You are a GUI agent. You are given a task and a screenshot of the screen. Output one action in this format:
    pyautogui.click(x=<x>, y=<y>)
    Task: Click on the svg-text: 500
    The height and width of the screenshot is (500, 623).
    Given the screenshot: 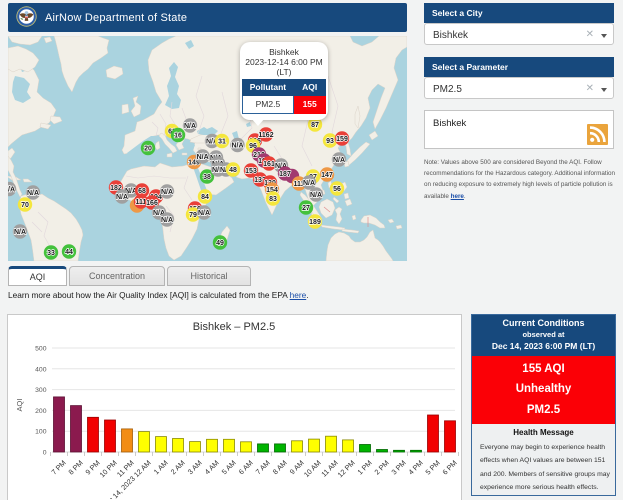 What is the action you would take?
    pyautogui.click(x=41, y=349)
    